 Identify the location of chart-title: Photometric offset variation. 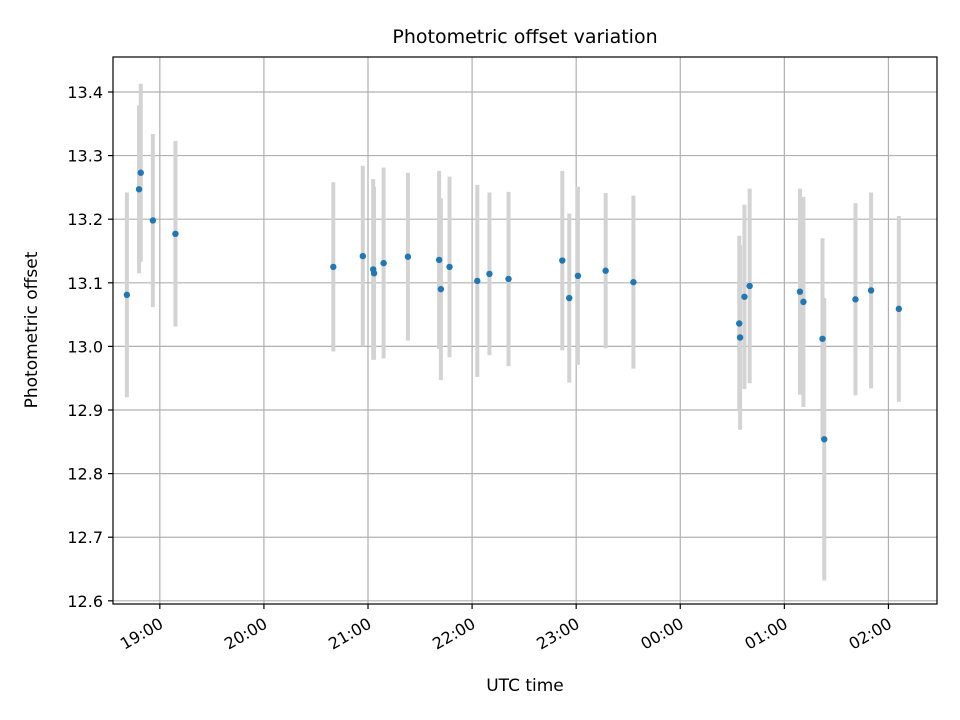
(524, 37).